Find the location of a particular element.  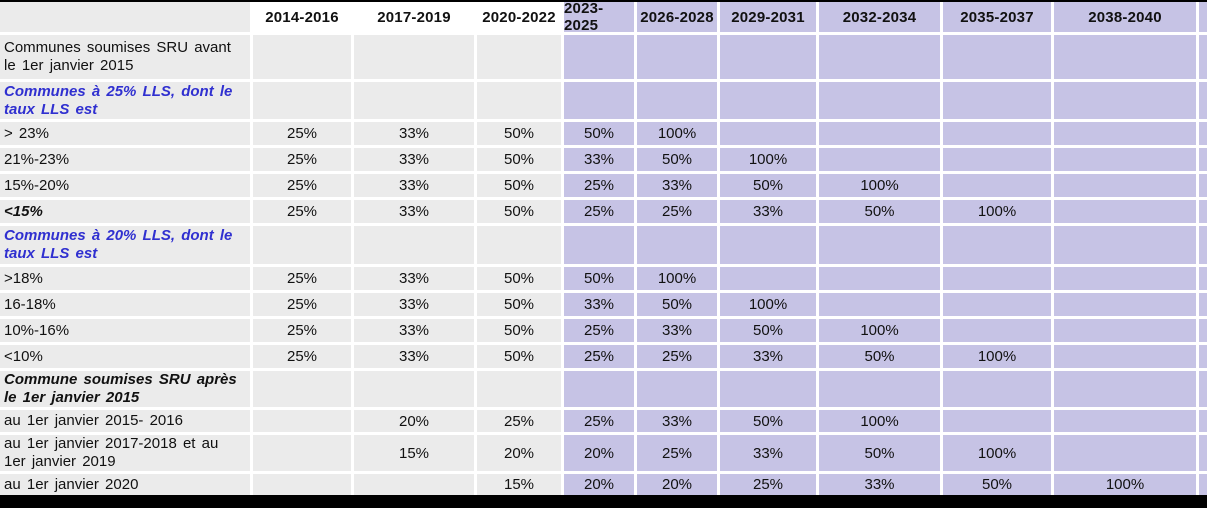

row-label-cell: 21%-23% is located at coordinates (125, 159).